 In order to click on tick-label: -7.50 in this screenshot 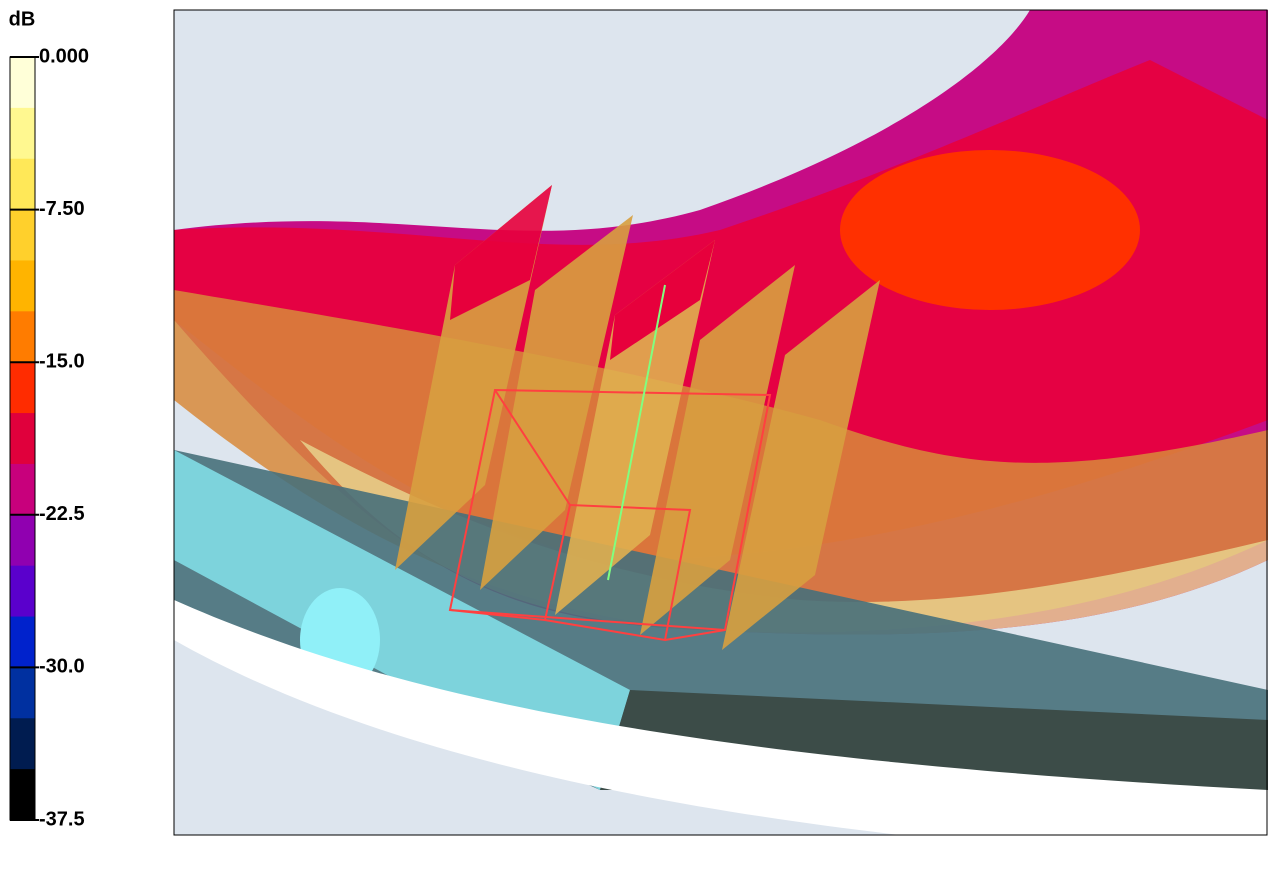, I will do `click(62, 209)`.